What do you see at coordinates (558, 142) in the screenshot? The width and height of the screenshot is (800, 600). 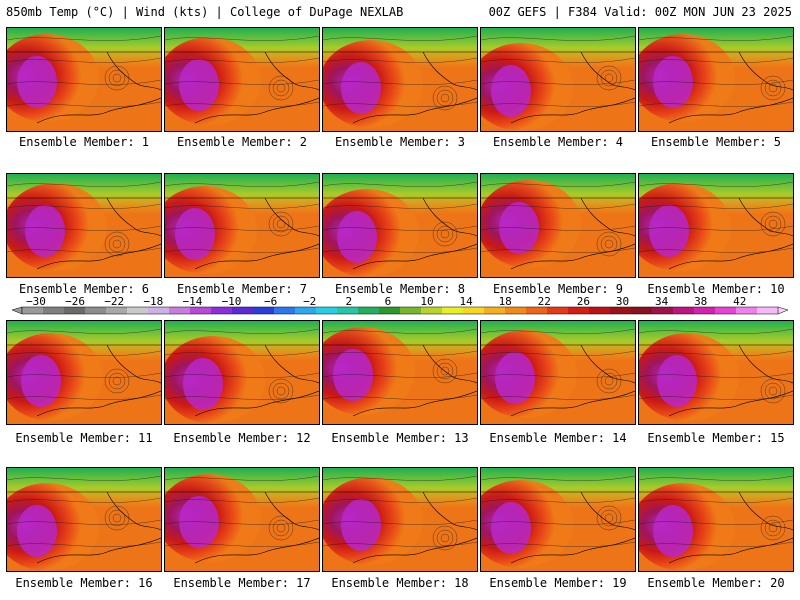 I see `member-label: Ensemble Member: 4` at bounding box center [558, 142].